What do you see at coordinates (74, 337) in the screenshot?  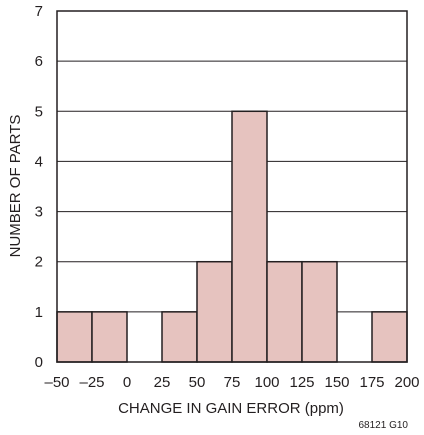 I see `bar--50-to--25` at bounding box center [74, 337].